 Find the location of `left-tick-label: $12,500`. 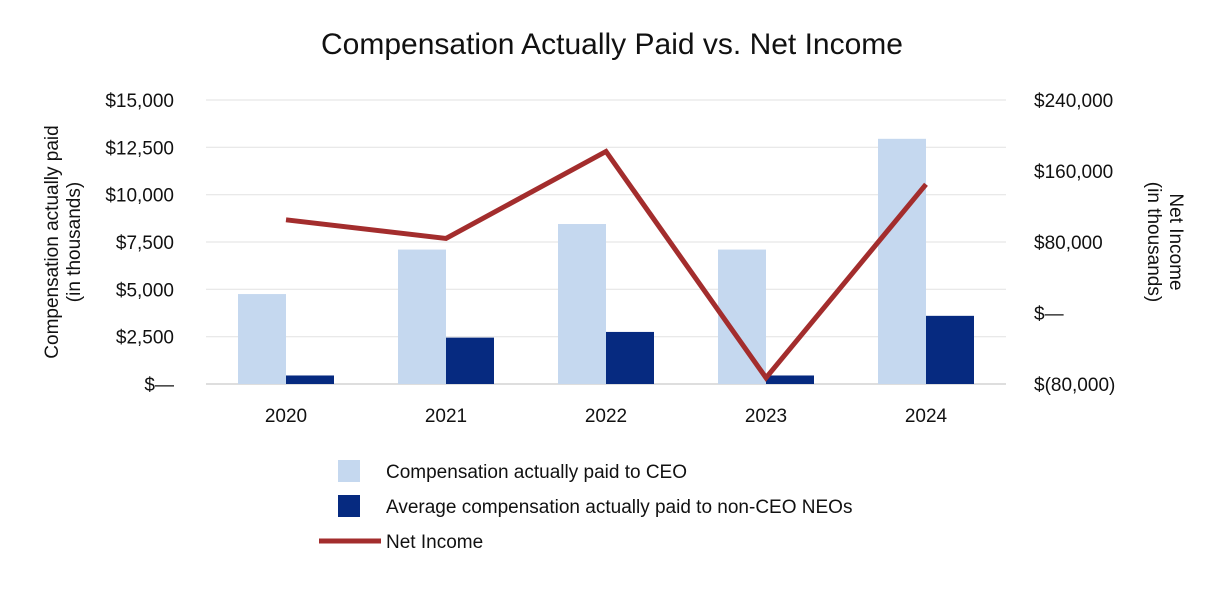

left-tick-label: $12,500 is located at coordinates (139, 148).